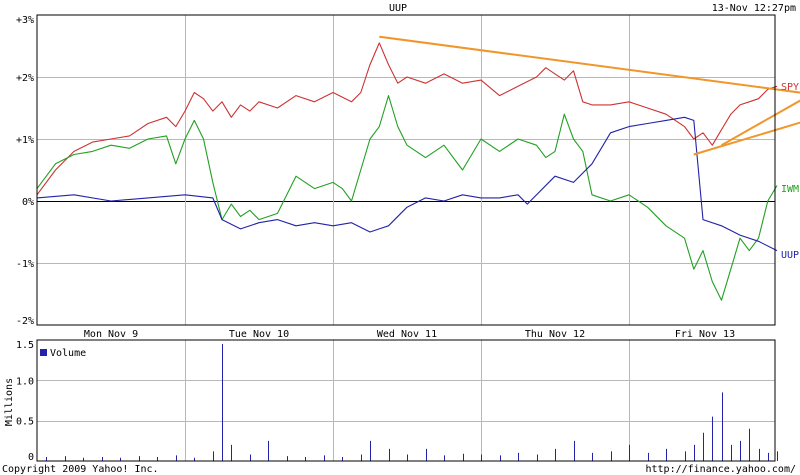 The image size is (800, 475). What do you see at coordinates (80, 469) in the screenshot?
I see `copyright-text: Copyright 2009 Yahoo! Inc.` at bounding box center [80, 469].